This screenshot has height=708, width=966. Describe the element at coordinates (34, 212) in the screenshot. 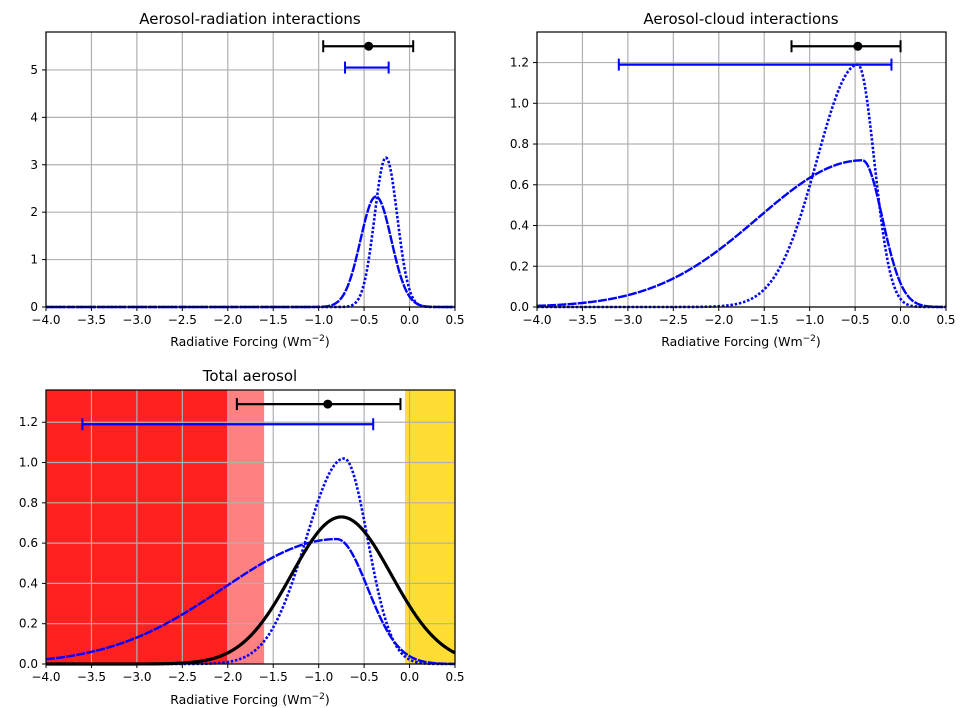

I see `y-tick-label: 2` at that location.